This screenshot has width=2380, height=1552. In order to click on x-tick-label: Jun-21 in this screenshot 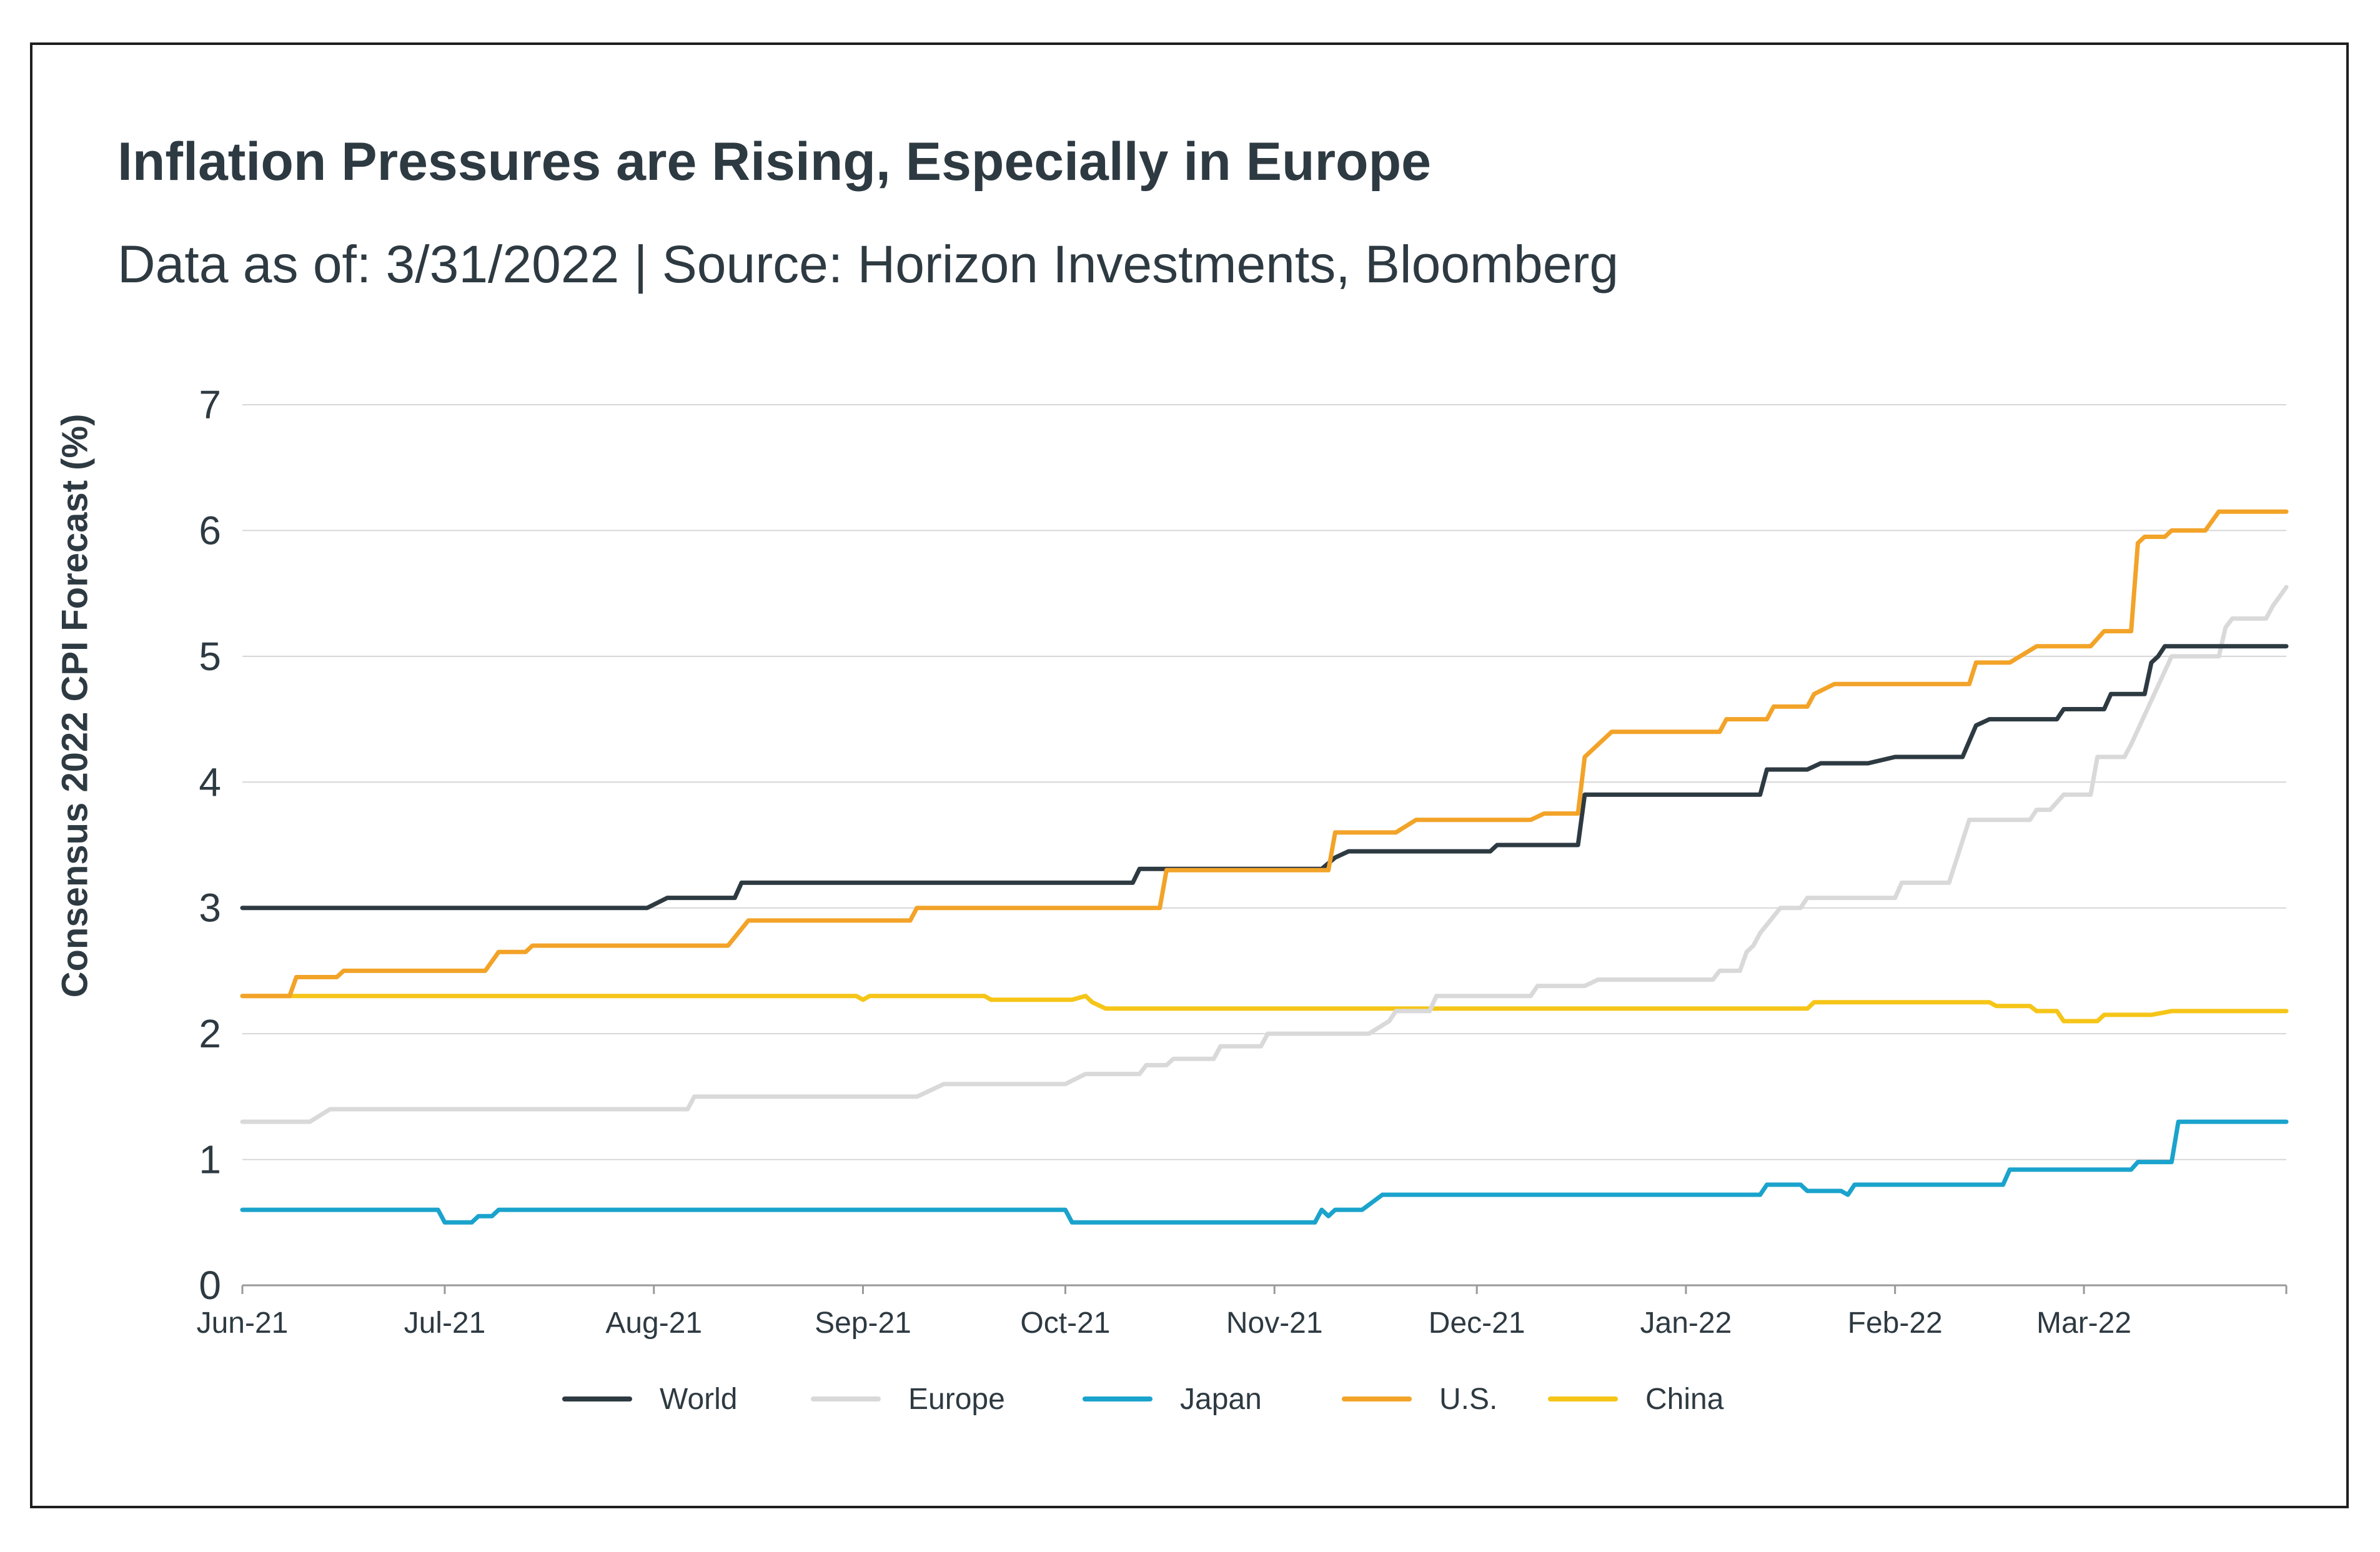, I will do `click(243, 1323)`.